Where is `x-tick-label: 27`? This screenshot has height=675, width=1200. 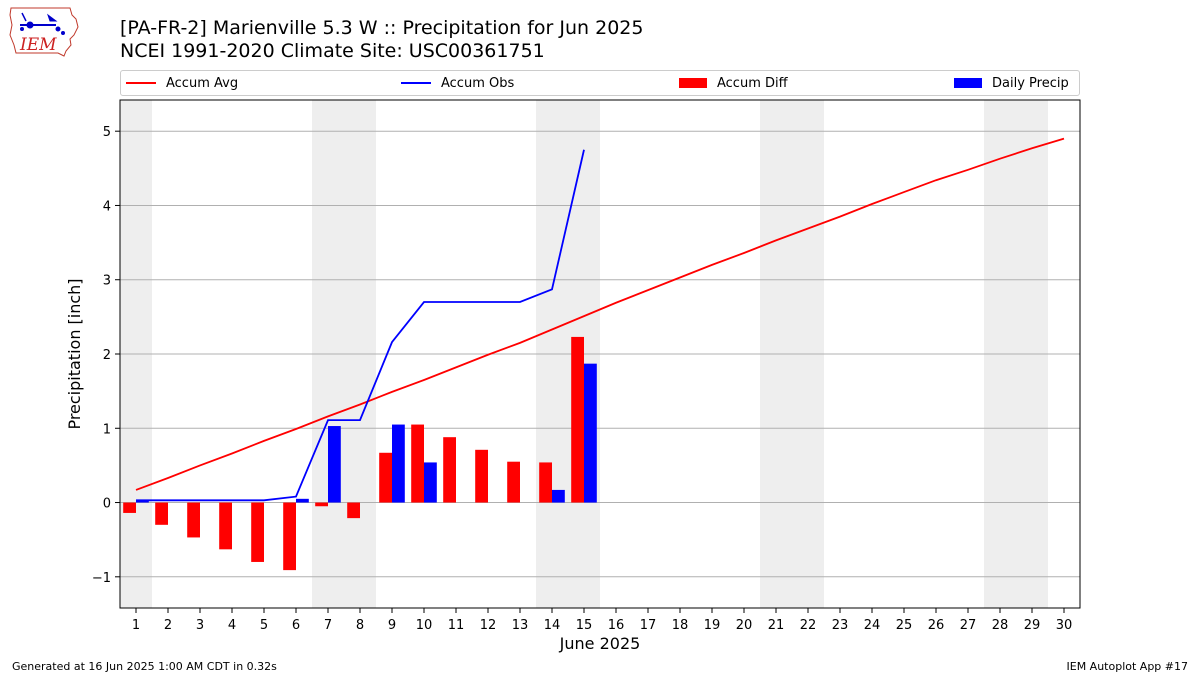 x-tick-label: 27 is located at coordinates (968, 625).